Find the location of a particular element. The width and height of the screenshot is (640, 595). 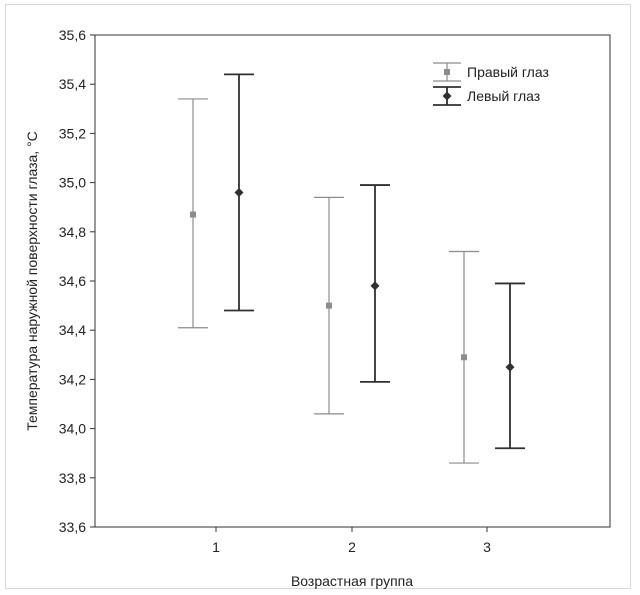

x-axis-label: Возрастная группа is located at coordinates (352, 581).